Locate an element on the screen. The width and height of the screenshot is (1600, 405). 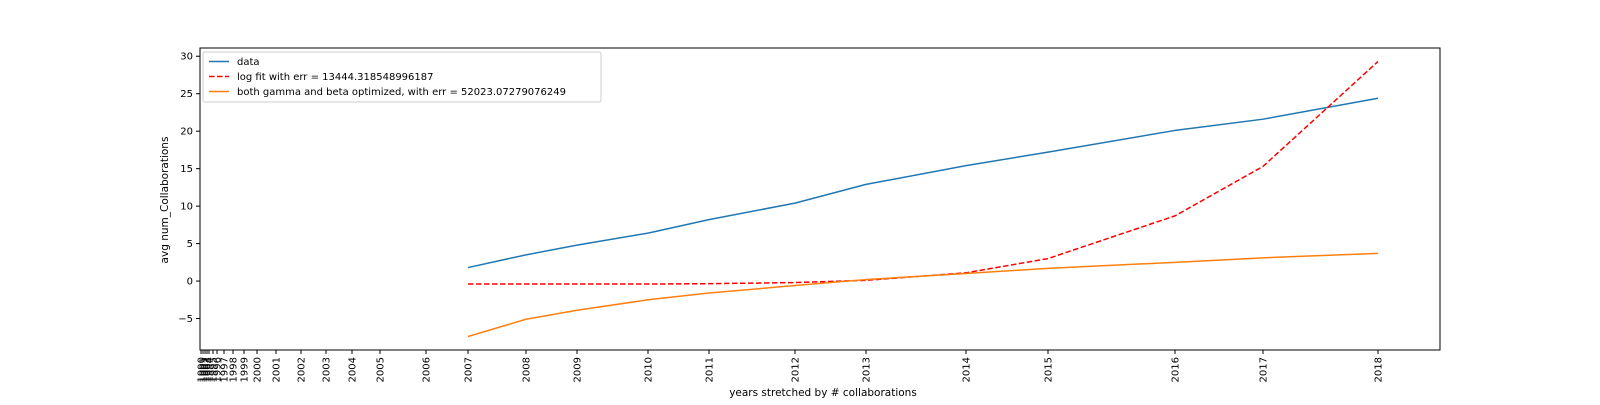
x-tick-label: 2015 is located at coordinates (1049, 369).